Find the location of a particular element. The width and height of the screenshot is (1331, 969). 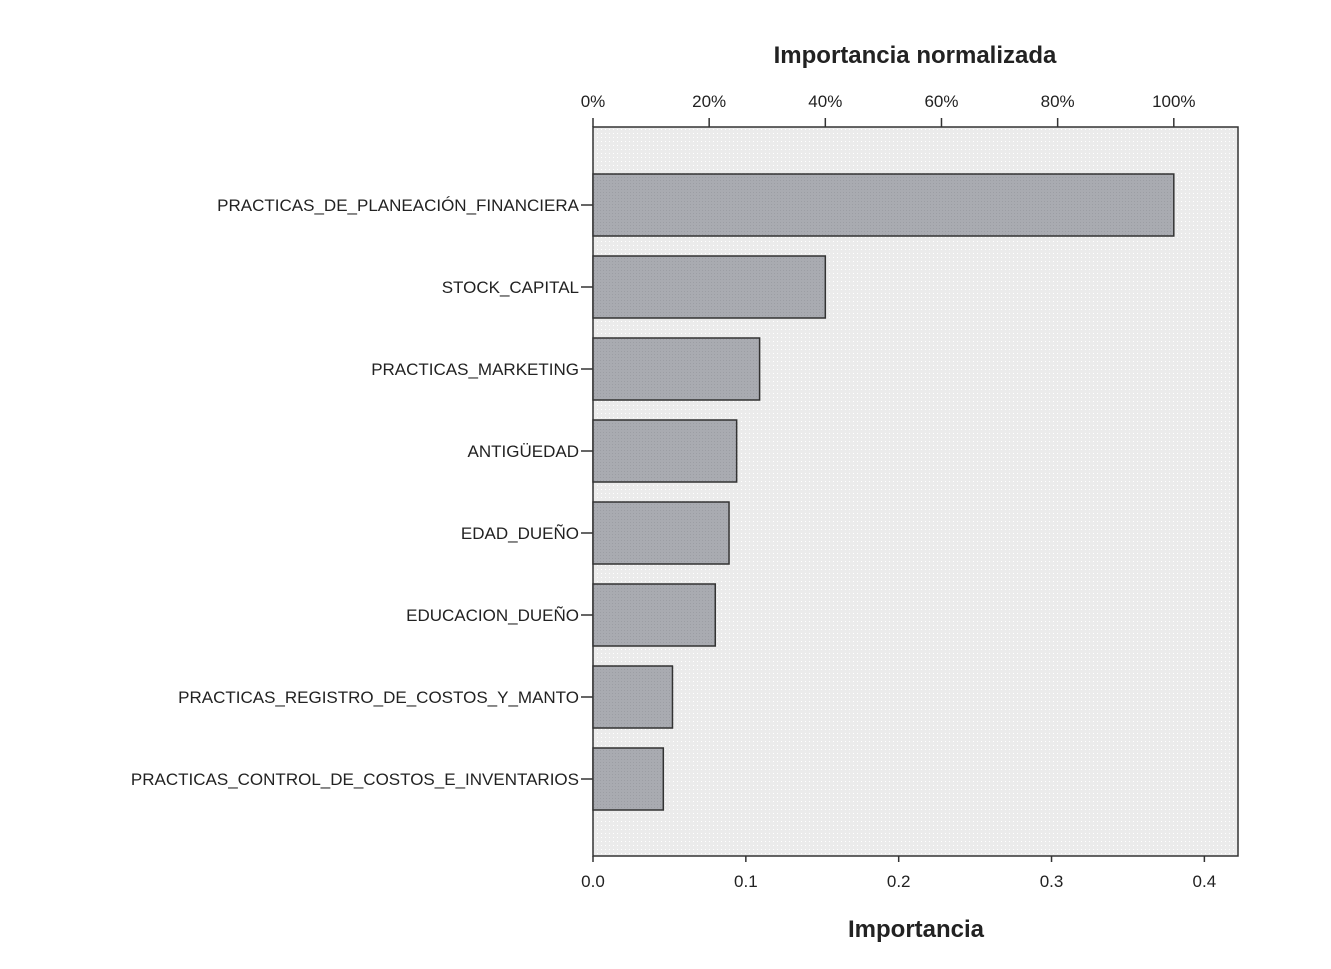

category-label: PRACTICAS_REGISTRO_DE_COSTOS_Y_MANTO is located at coordinates (378, 697).